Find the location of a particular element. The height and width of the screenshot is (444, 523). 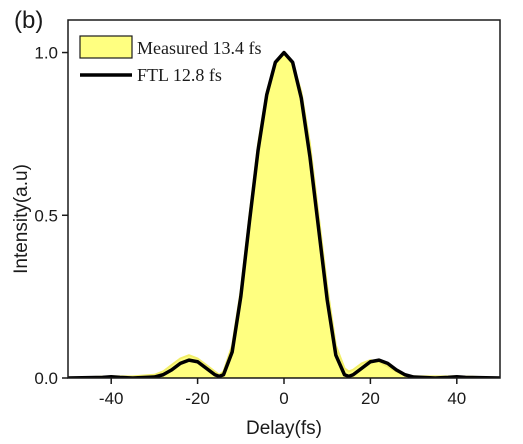

panel-label: (b) is located at coordinates (28, 20).